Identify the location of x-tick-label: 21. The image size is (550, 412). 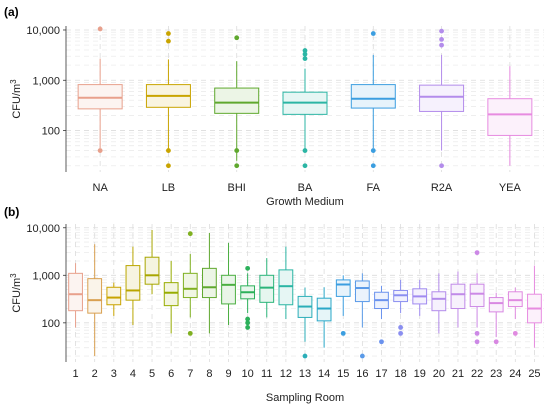
(458, 374).